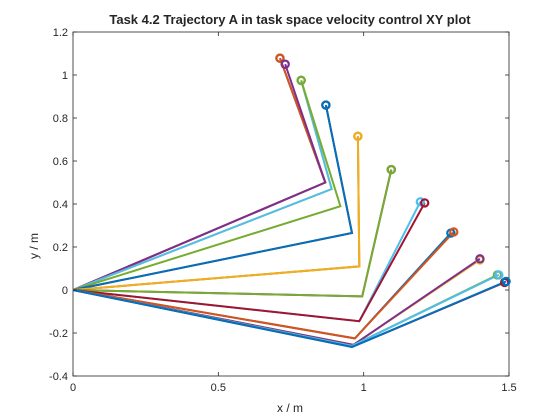 The image size is (560, 420). Describe the element at coordinates (58, 377) in the screenshot. I see `y-tick-label: -0.4` at that location.